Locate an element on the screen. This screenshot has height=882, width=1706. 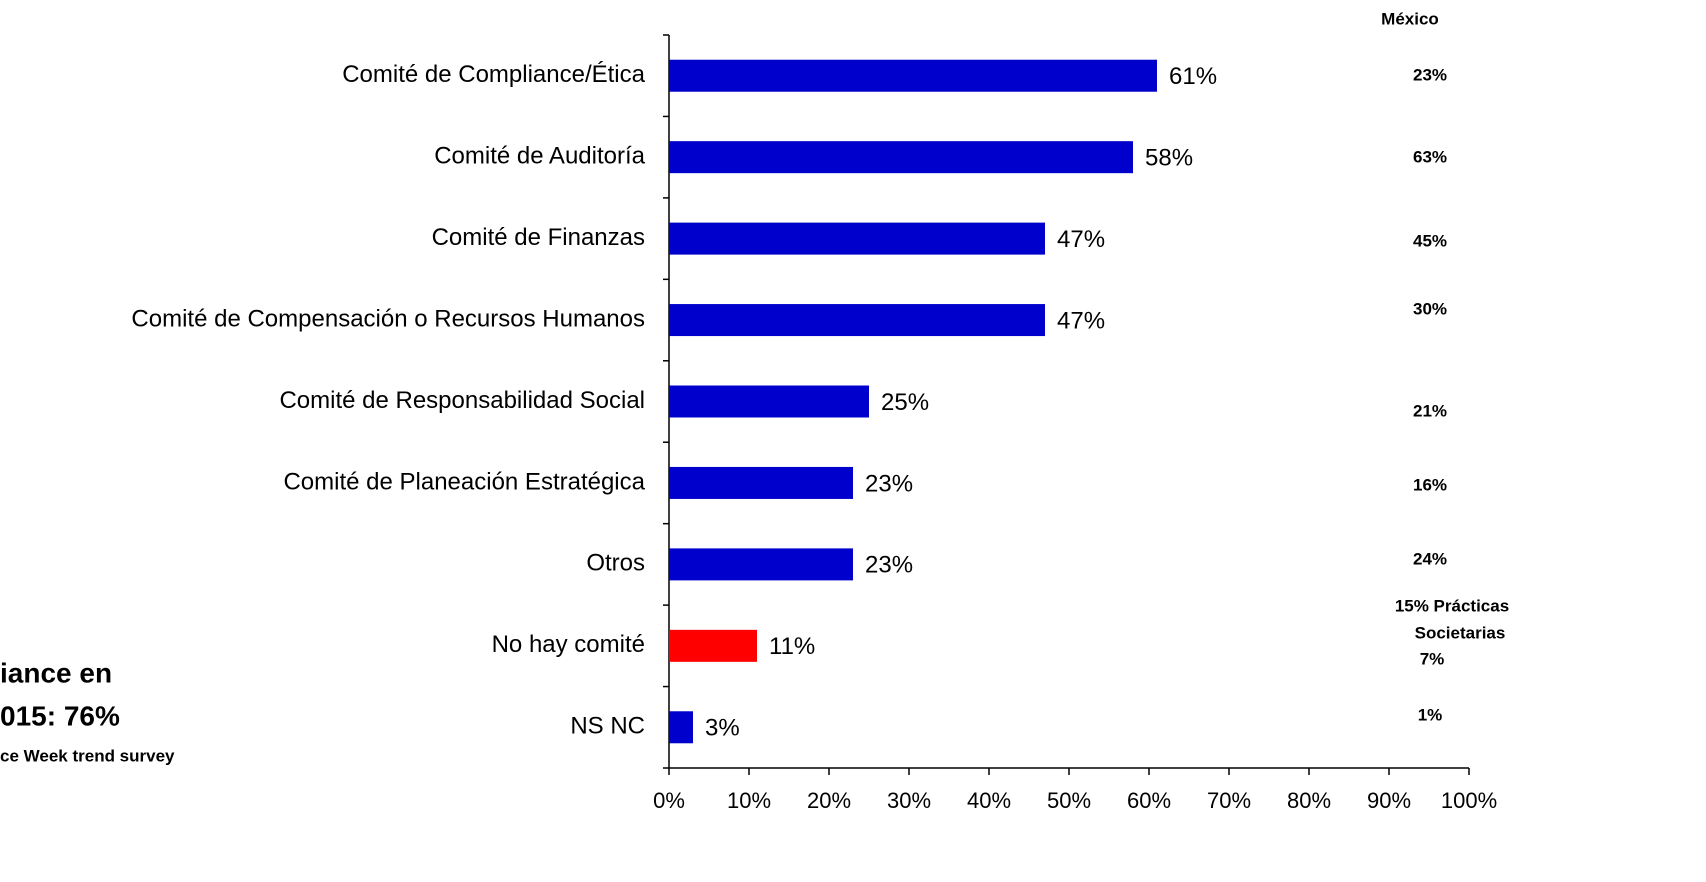
value-label: 61% is located at coordinates (1193, 76).